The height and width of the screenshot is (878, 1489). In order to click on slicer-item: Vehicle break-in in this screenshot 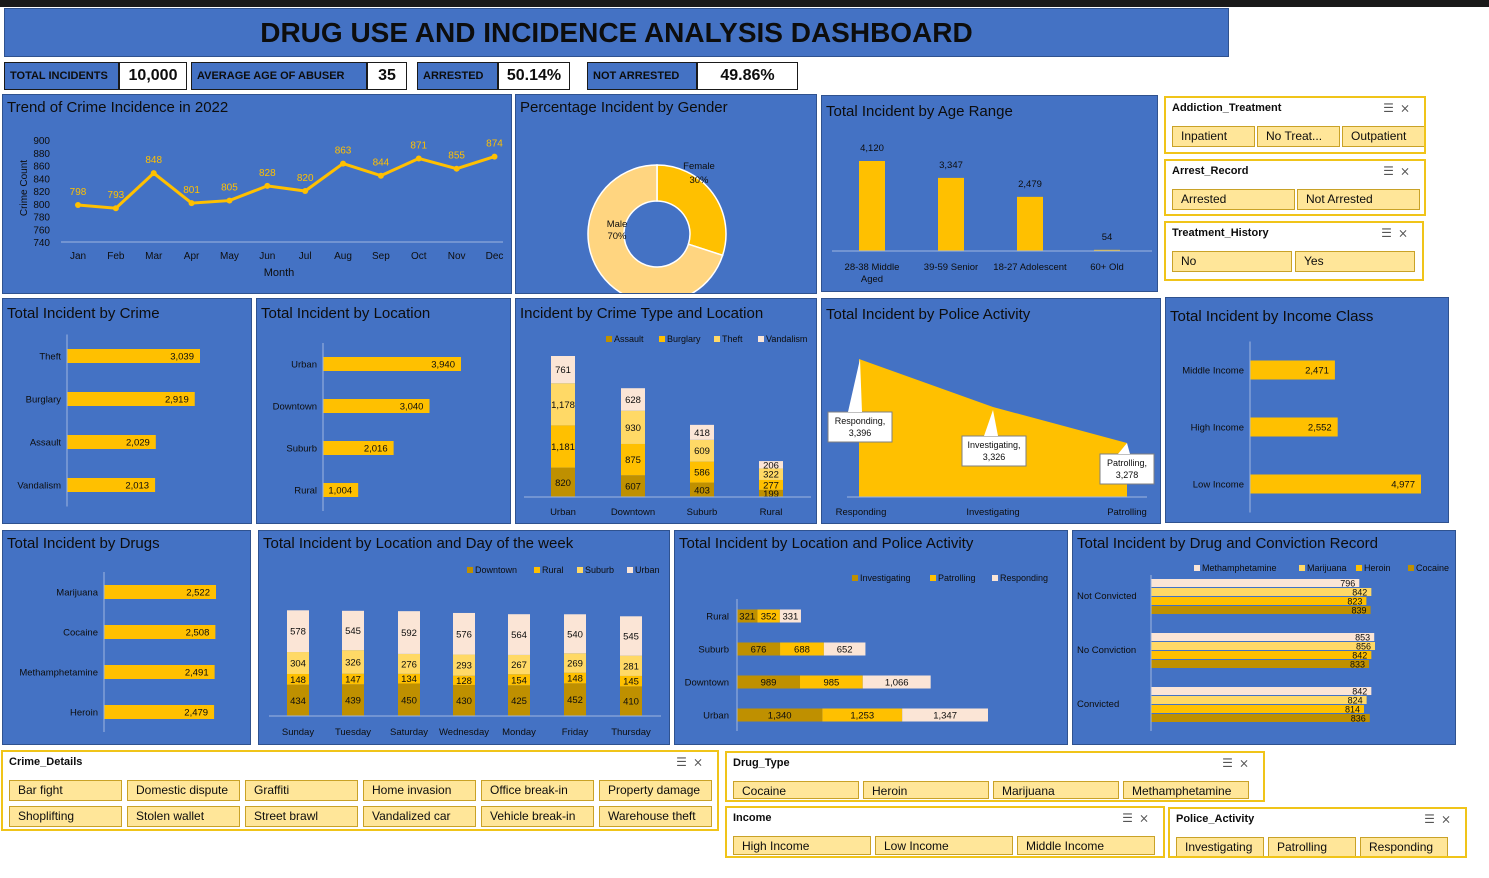, I will do `click(537, 816)`.